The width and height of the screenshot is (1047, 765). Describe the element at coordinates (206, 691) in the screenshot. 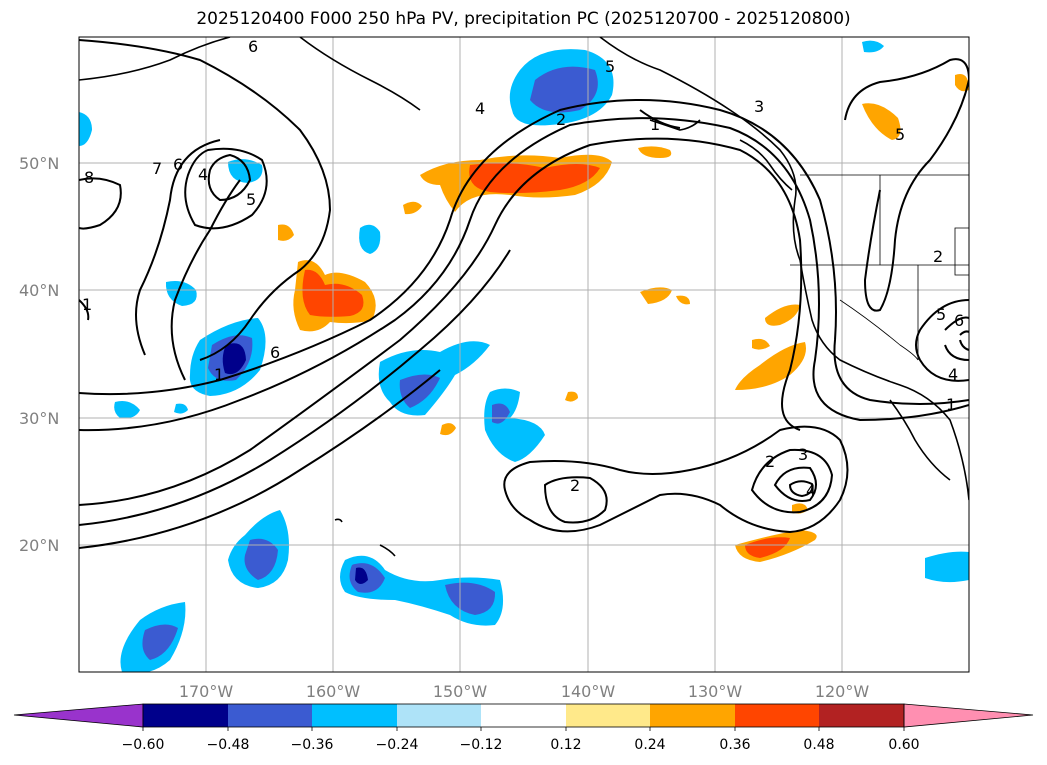

I see `lon-label: 170°W` at that location.